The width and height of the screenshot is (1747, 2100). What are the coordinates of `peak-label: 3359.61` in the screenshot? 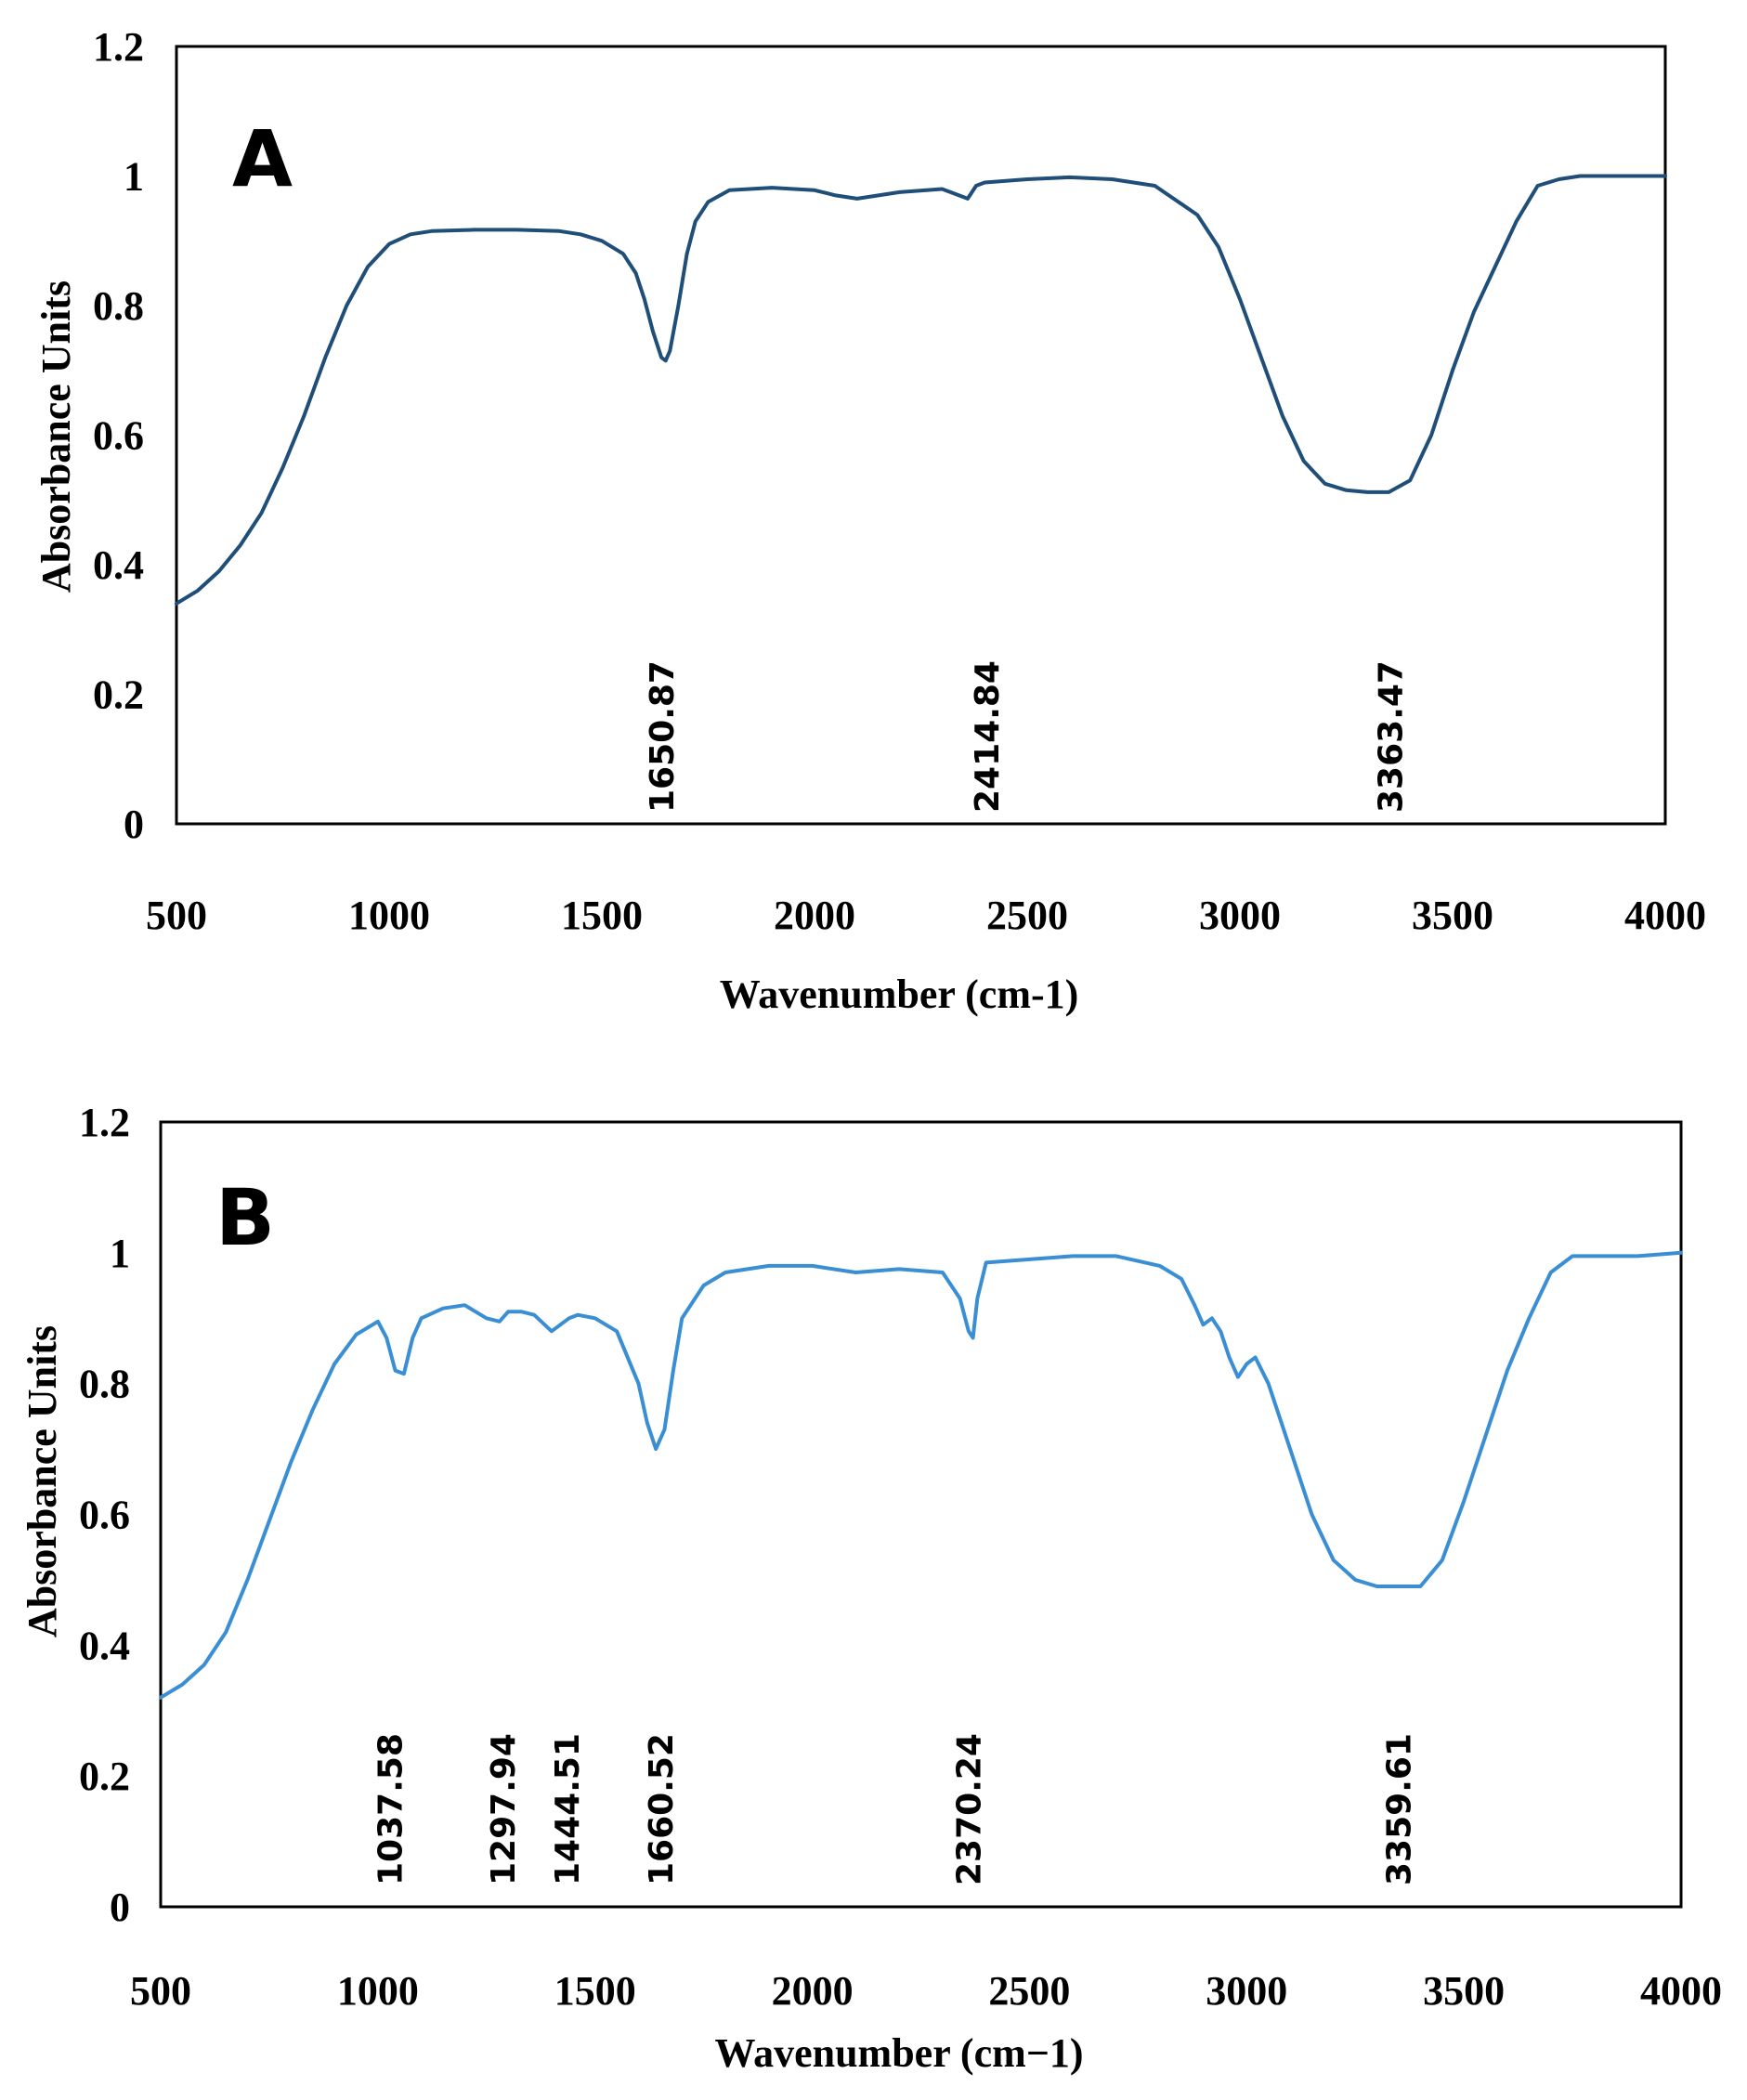 It's located at (1400, 1809).